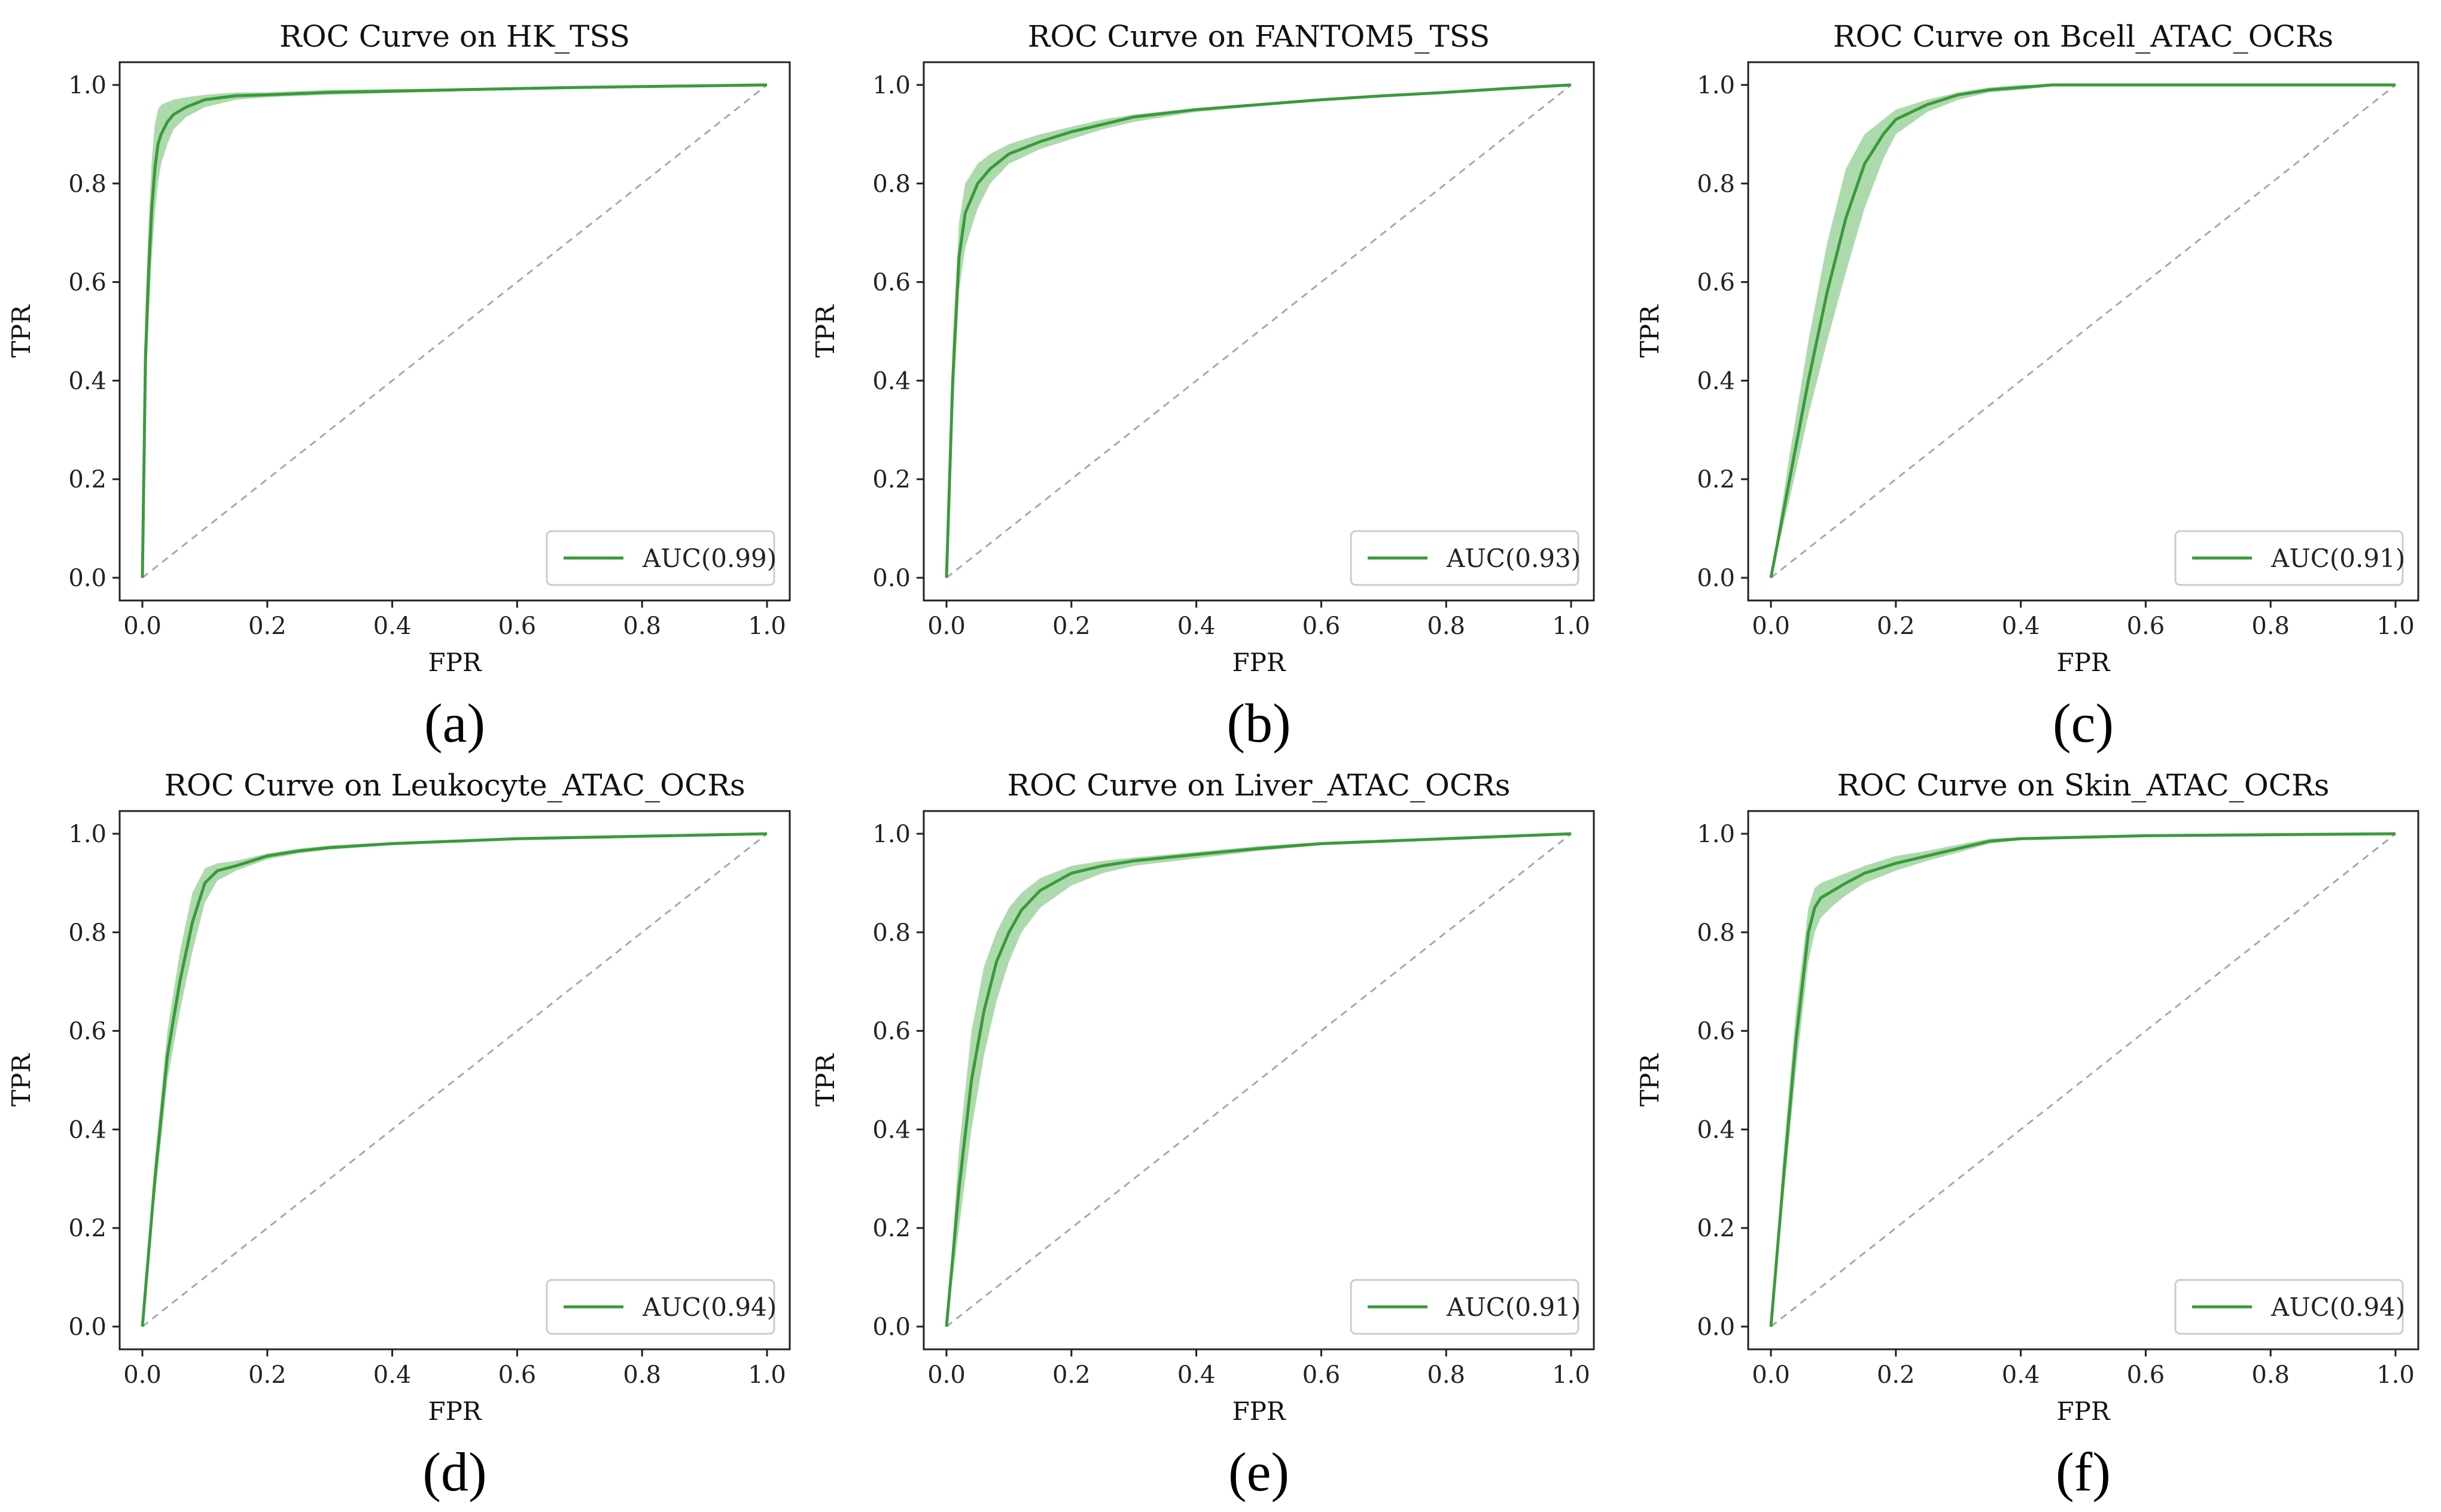  Describe the element at coordinates (454, 785) in the screenshot. I see `chart-title: ROC Curve on Leukocyte_ATAC_OCRs` at that location.